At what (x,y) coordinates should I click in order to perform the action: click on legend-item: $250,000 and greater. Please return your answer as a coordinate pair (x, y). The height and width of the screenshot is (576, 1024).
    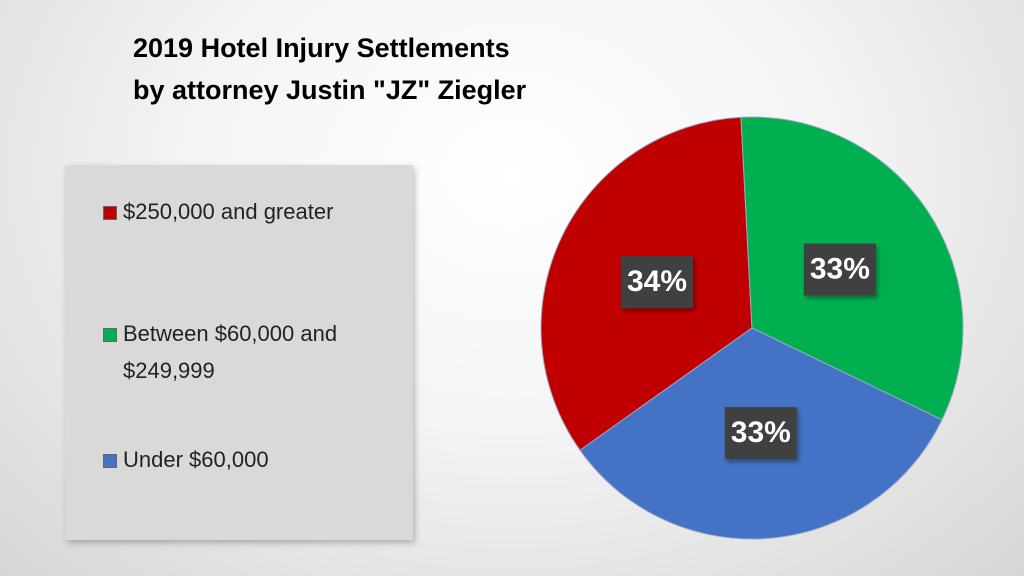
    Looking at the image, I should click on (238, 211).